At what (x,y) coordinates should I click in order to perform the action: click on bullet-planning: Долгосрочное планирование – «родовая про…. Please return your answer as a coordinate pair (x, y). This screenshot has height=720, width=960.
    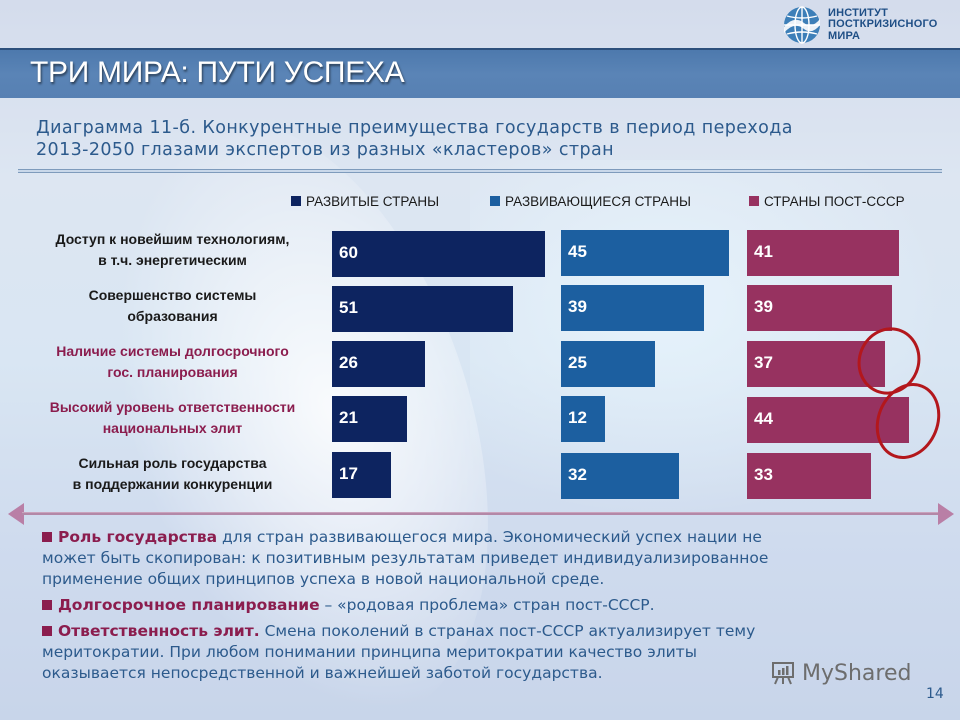
    Looking at the image, I should click on (477, 605).